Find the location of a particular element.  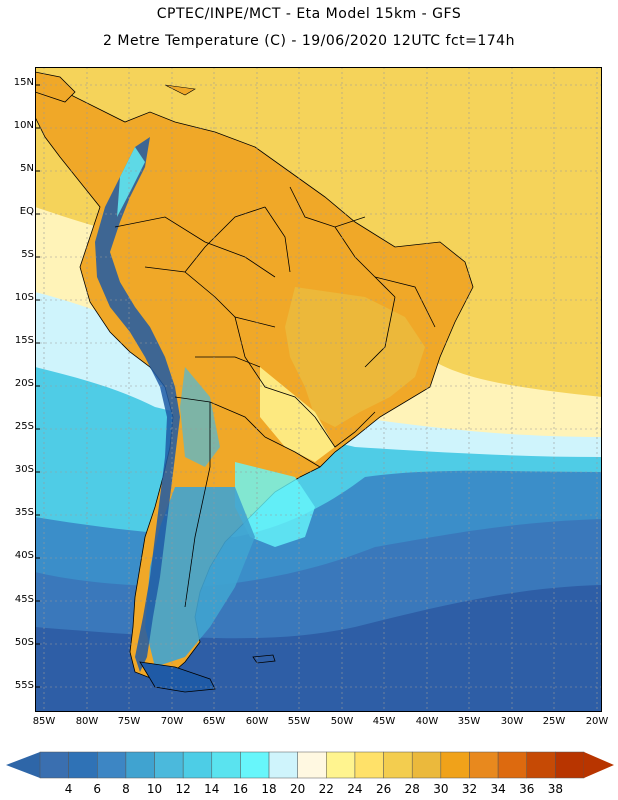

lon-label: 50W is located at coordinates (342, 721).